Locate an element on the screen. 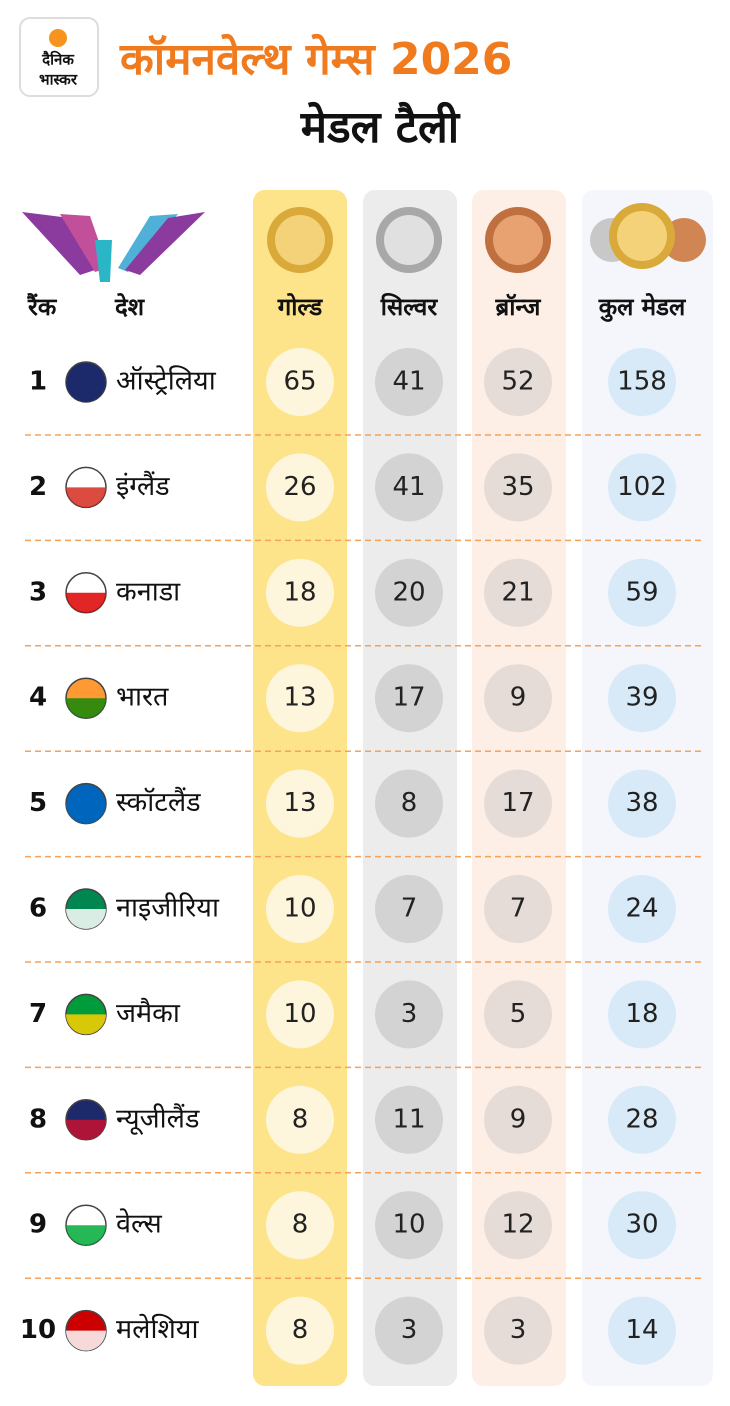 Image resolution: width=730 pixels, height=1406 pixels. medal-count: 59 is located at coordinates (641, 592).